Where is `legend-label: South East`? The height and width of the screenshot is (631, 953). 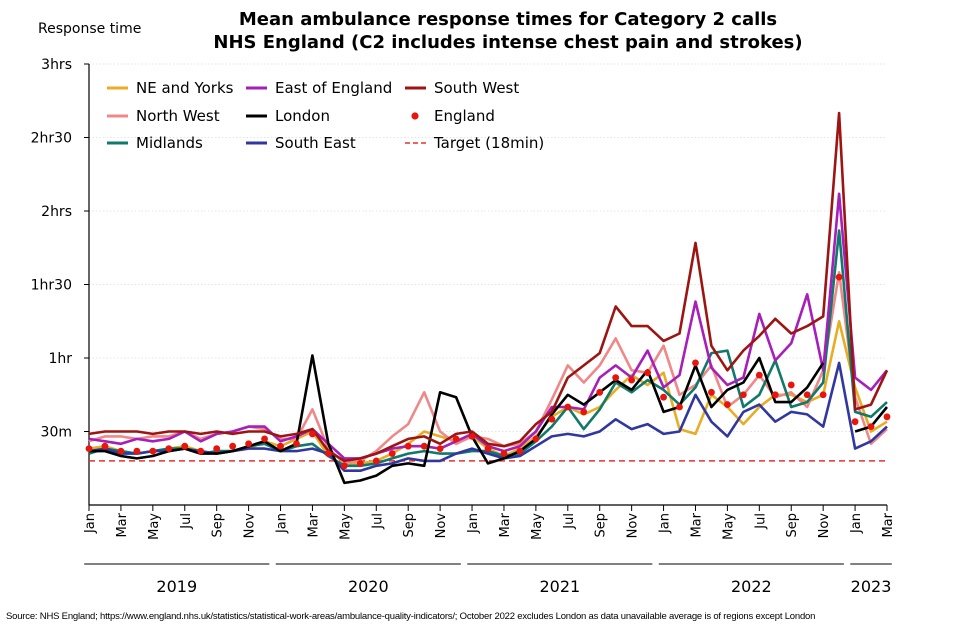 legend-label: South East is located at coordinates (315, 143).